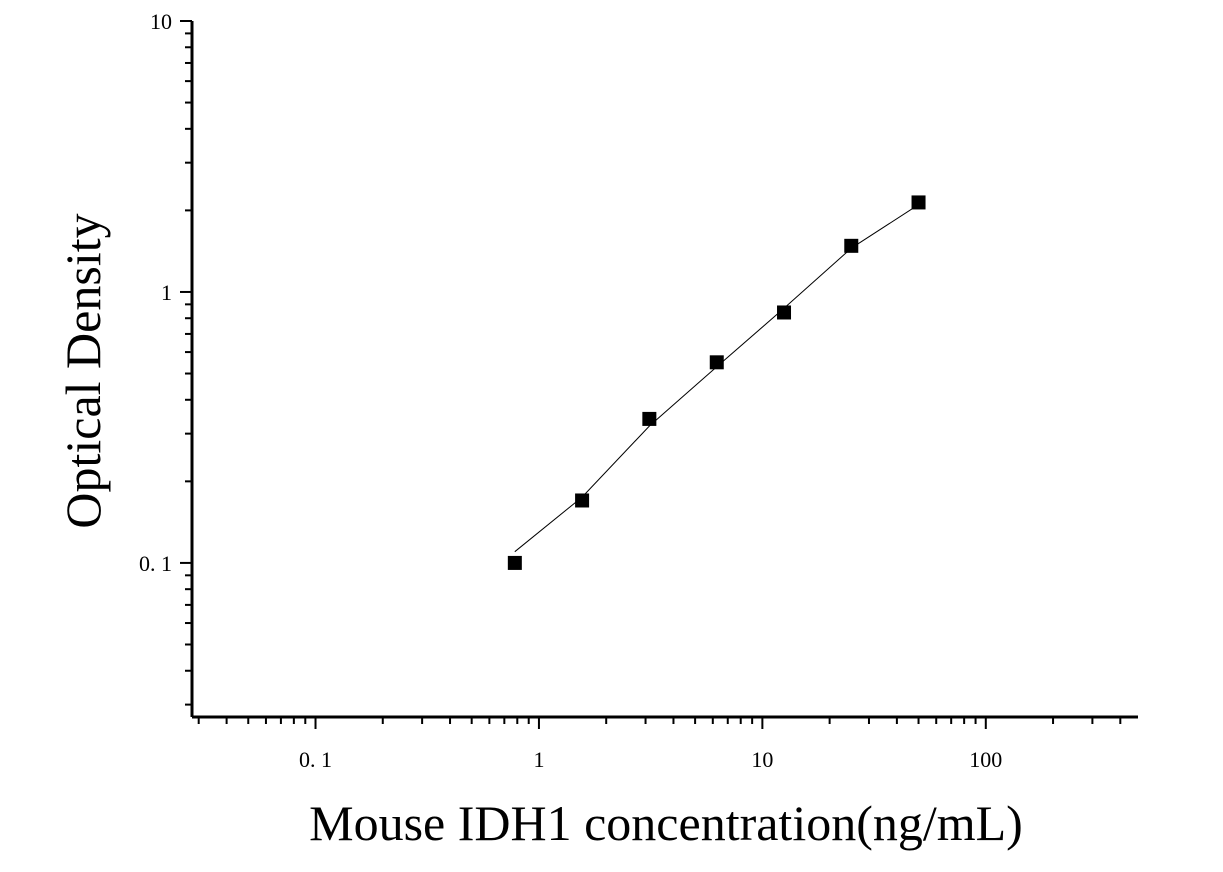  What do you see at coordinates (985, 759) in the screenshot?
I see `x-tick-label: 100` at bounding box center [985, 759].